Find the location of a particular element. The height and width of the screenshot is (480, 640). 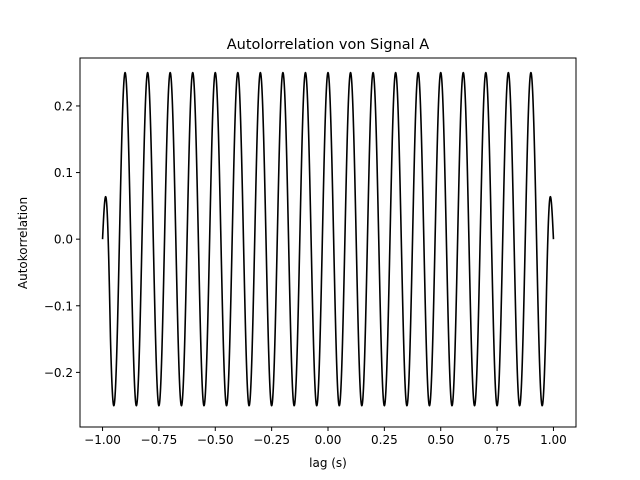

y-tick-label: −0.1 is located at coordinates (58, 306).